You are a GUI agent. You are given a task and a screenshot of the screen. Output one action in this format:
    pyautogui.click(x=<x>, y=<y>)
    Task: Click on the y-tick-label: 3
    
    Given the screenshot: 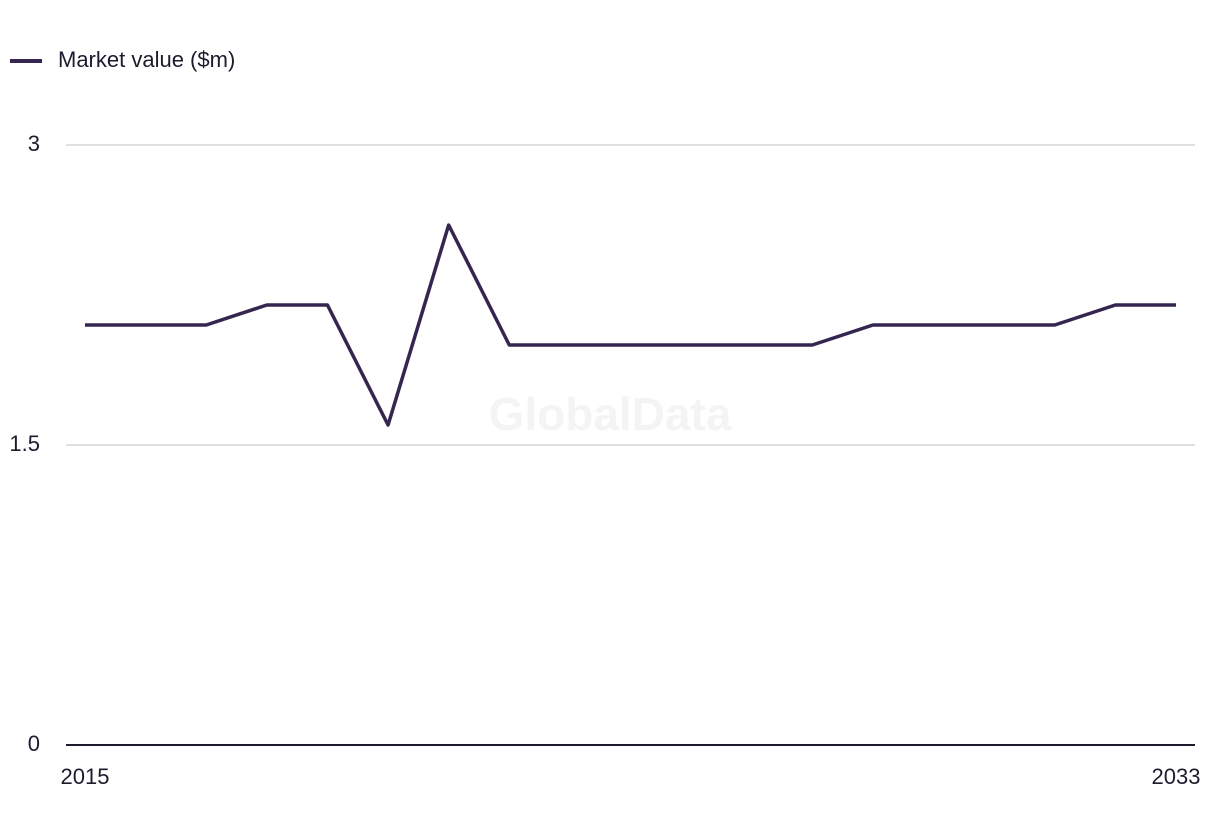 What is the action you would take?
    pyautogui.click(x=34, y=143)
    